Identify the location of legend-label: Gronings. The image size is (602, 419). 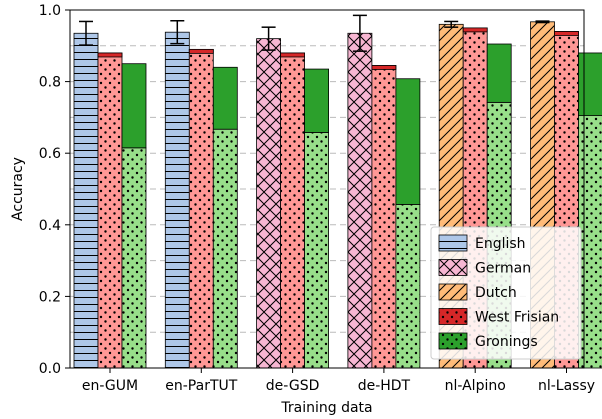
(506, 342).